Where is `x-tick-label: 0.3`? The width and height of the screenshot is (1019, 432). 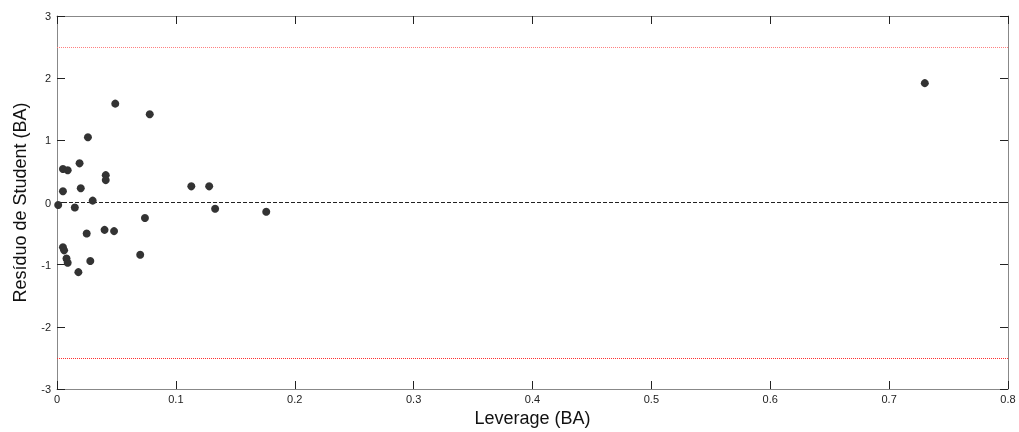 x-tick-label: 0.3 is located at coordinates (413, 398).